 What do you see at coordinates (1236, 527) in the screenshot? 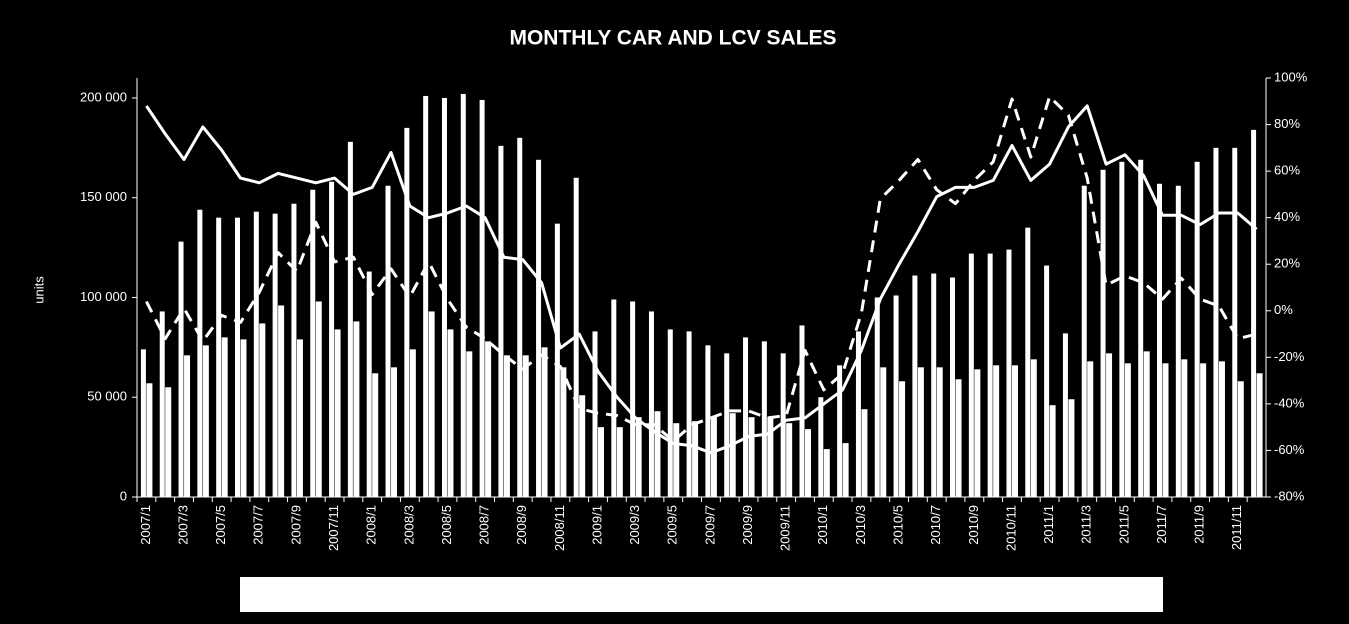
I see `x-tick-label: 2011/11` at bounding box center [1236, 527].